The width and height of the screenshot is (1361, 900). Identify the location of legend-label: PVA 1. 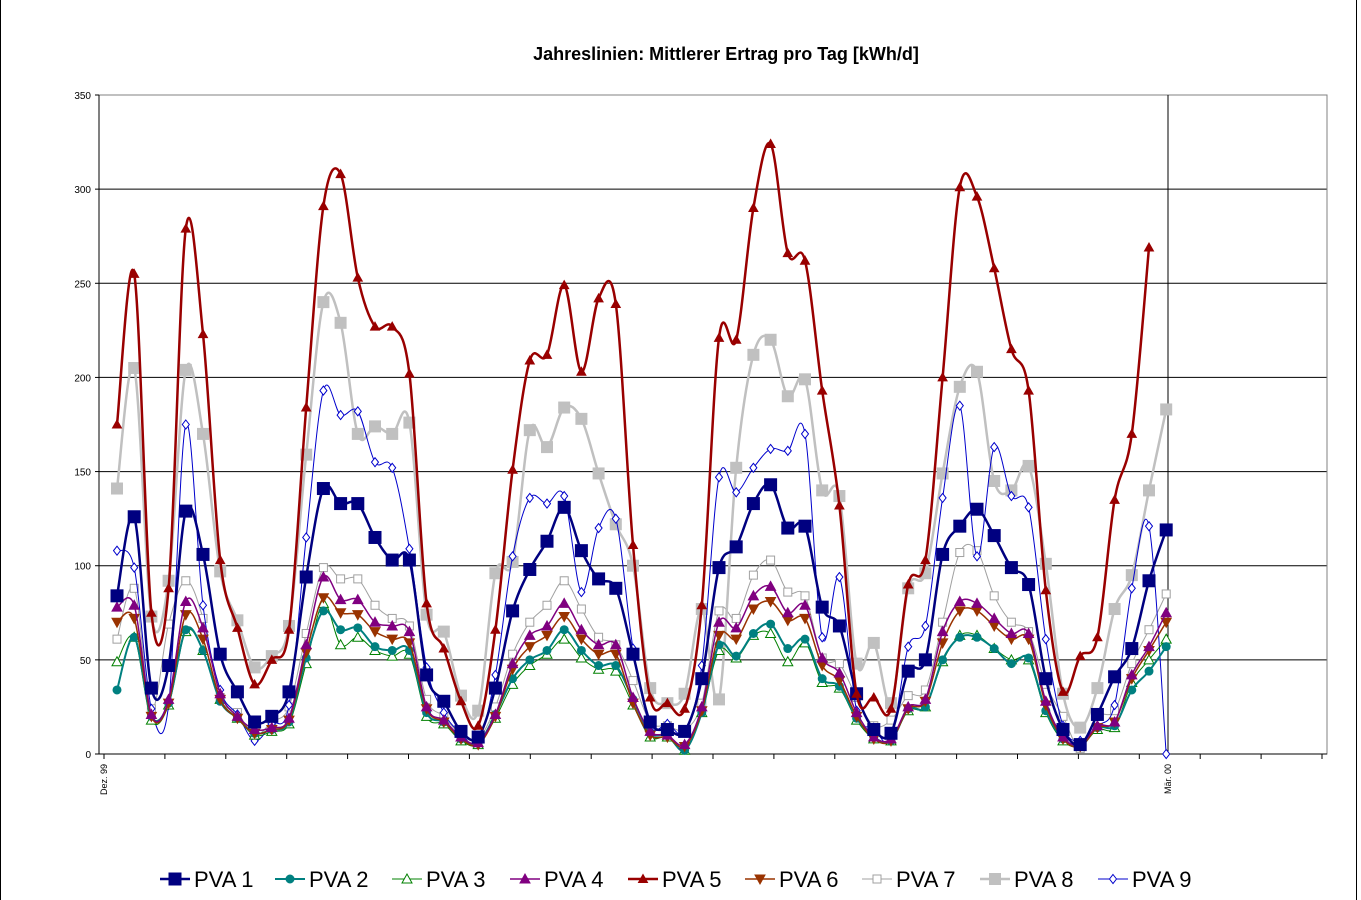
(224, 879).